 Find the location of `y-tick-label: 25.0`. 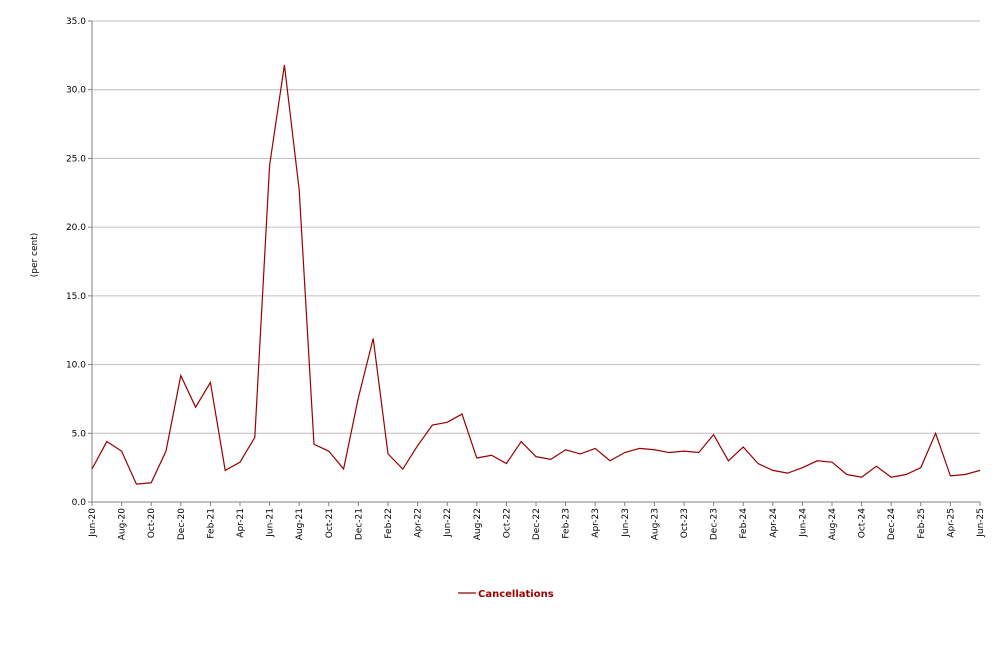

y-tick-label: 25.0 is located at coordinates (76, 159).